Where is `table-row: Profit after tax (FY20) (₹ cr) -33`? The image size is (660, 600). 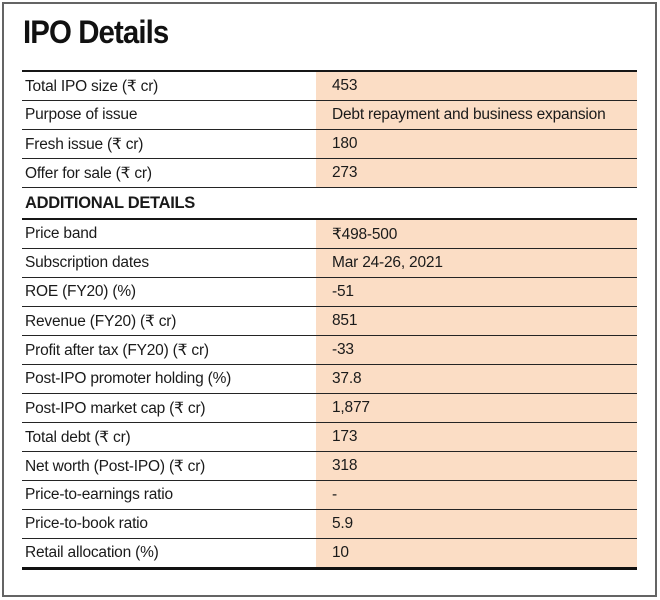
table-row: Profit after tax (FY20) (₹ cr) -33 is located at coordinates (329, 350).